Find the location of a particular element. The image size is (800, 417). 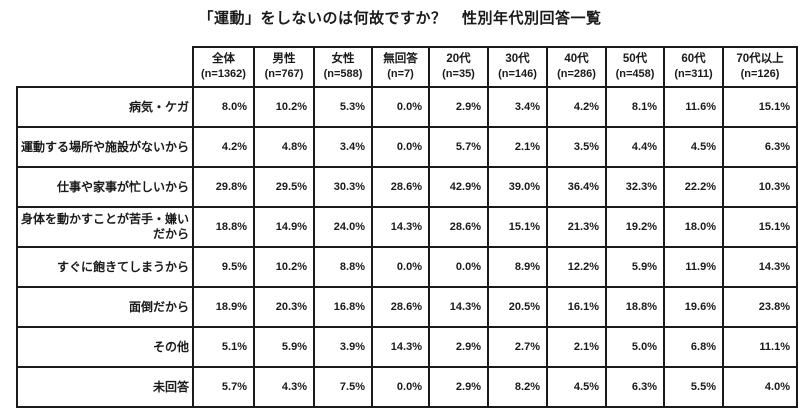

value-cell: 11.1% is located at coordinates (760, 347).